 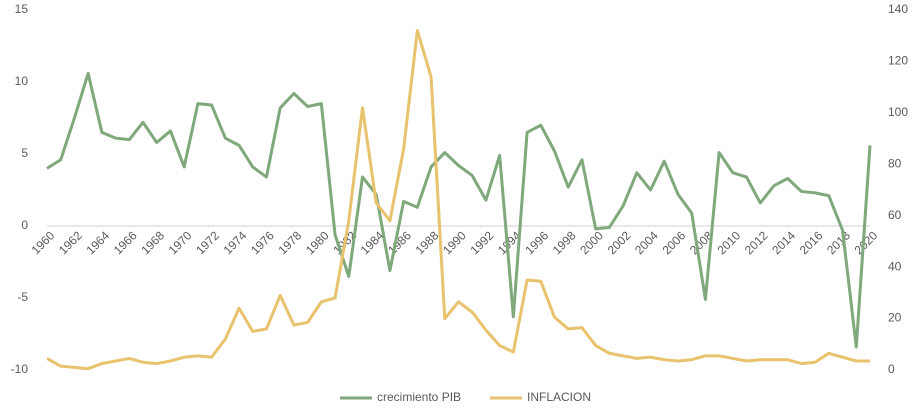 What do you see at coordinates (235, 242) in the screenshot?
I see `x-tick-label: 1974` at bounding box center [235, 242].